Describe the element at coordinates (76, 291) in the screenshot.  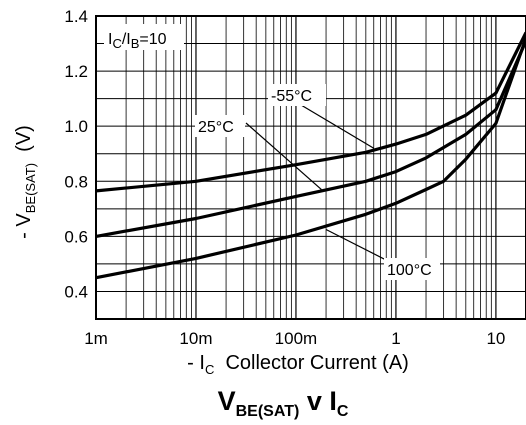
I see `y-tick-label: 0.4` at that location.